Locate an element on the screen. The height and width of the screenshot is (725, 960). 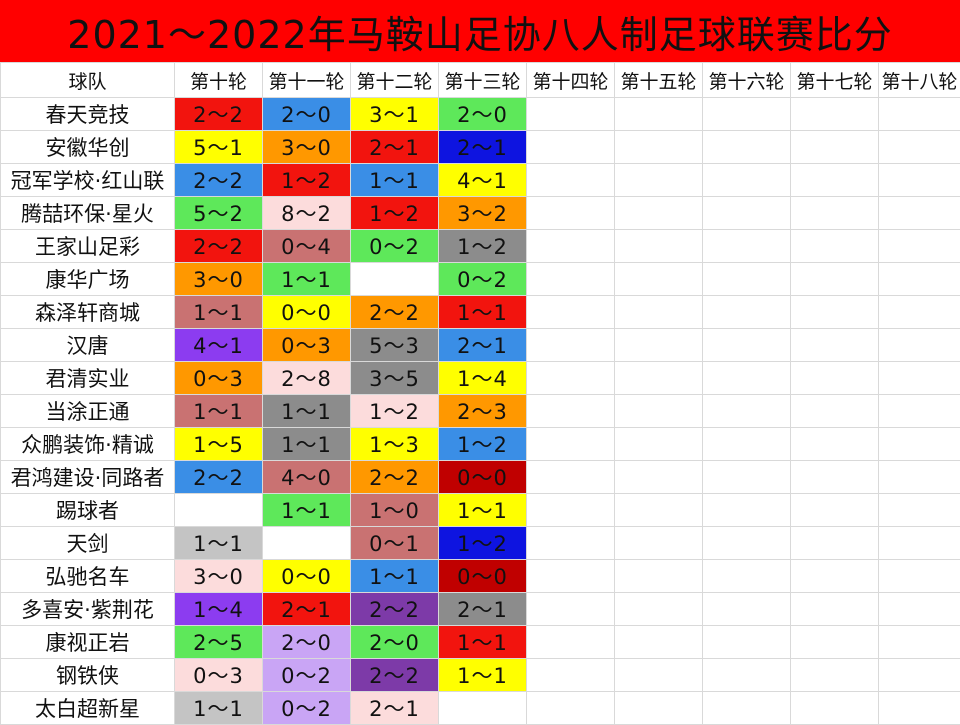
team-name-cell: 钢铁侠 is located at coordinates (88, 675).